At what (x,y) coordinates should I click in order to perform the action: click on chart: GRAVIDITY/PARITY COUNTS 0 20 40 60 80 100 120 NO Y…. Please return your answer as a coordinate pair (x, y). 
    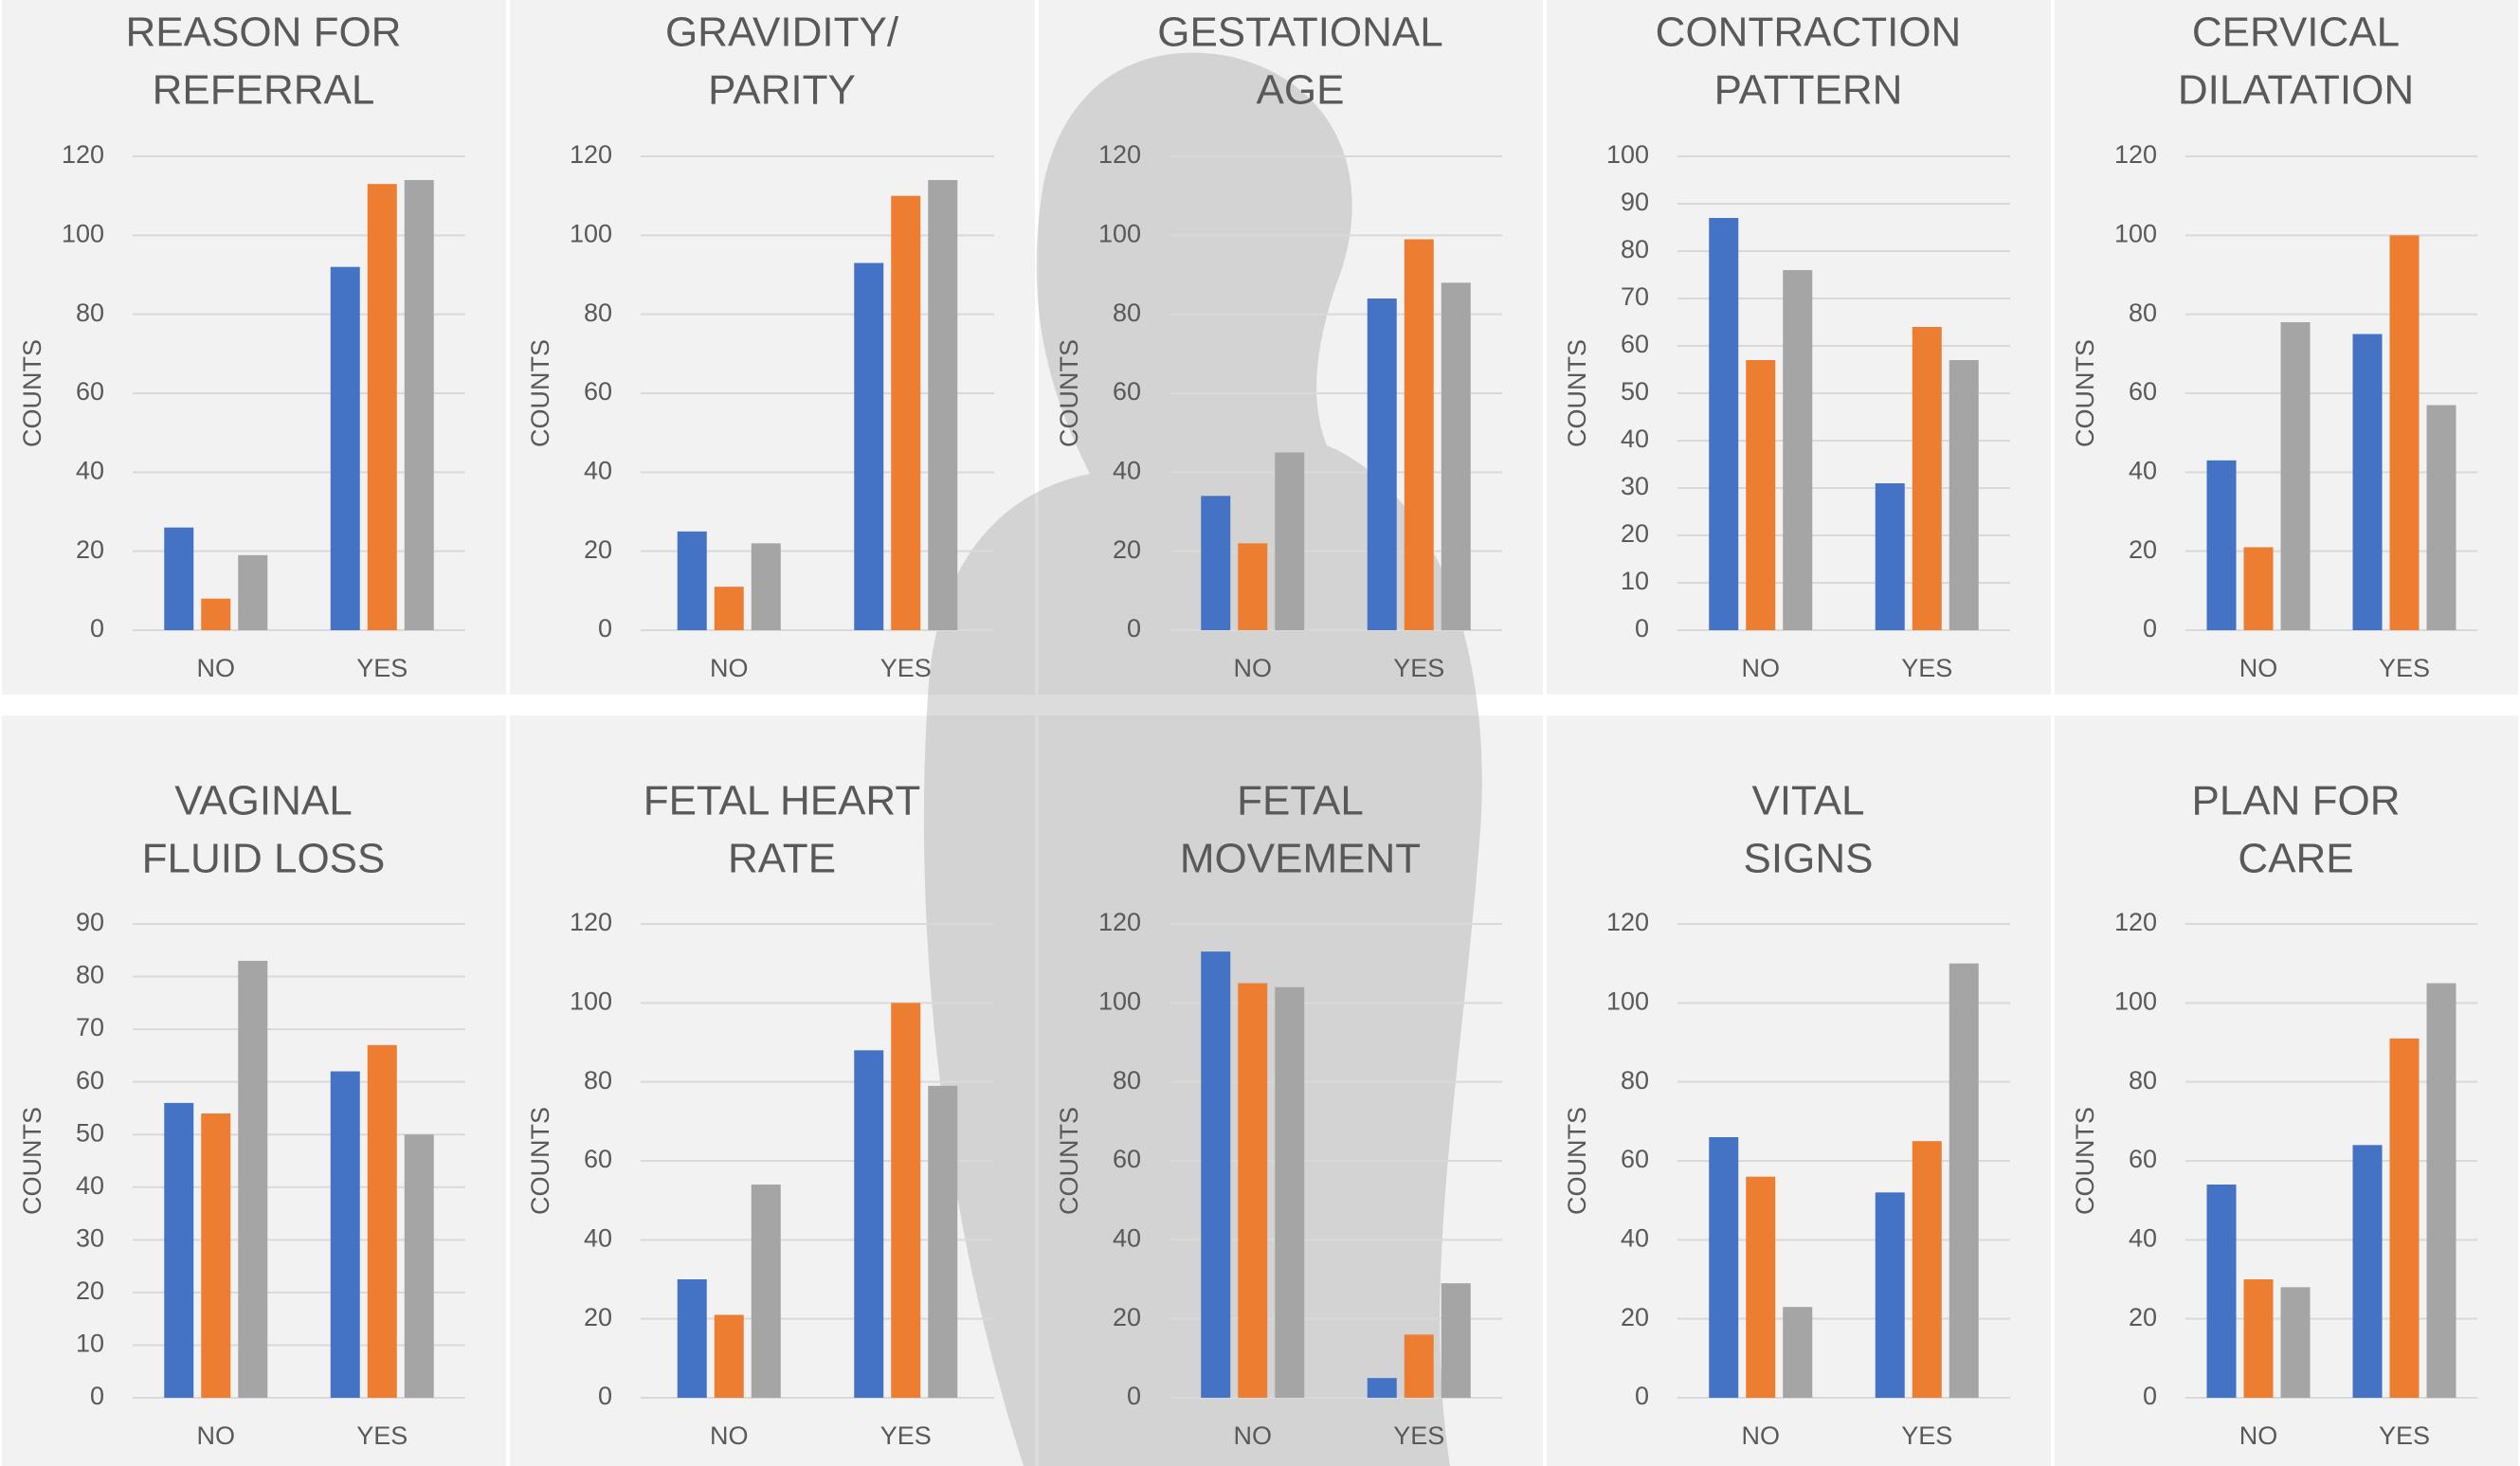
    Looking at the image, I should click on (760, 345).